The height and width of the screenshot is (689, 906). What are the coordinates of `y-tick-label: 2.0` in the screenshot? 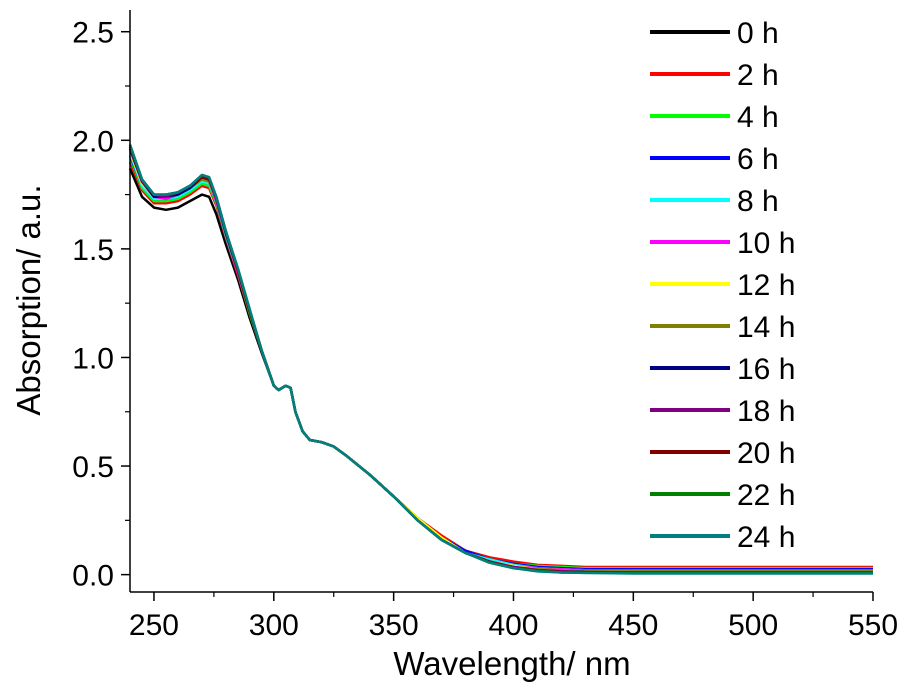 It's located at (93, 141).